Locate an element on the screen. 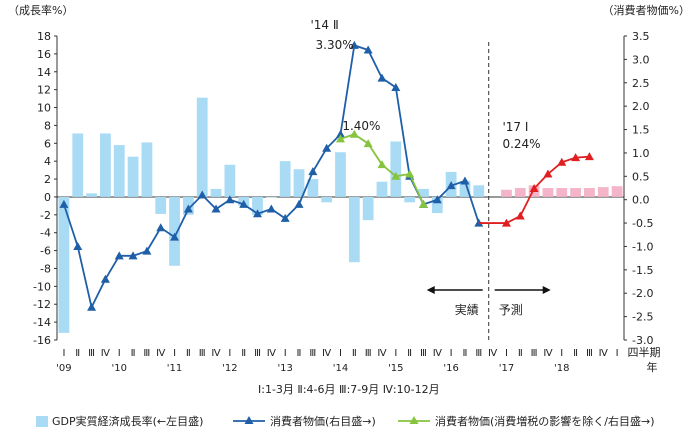  left-tick-label: -10 is located at coordinates (42, 286).